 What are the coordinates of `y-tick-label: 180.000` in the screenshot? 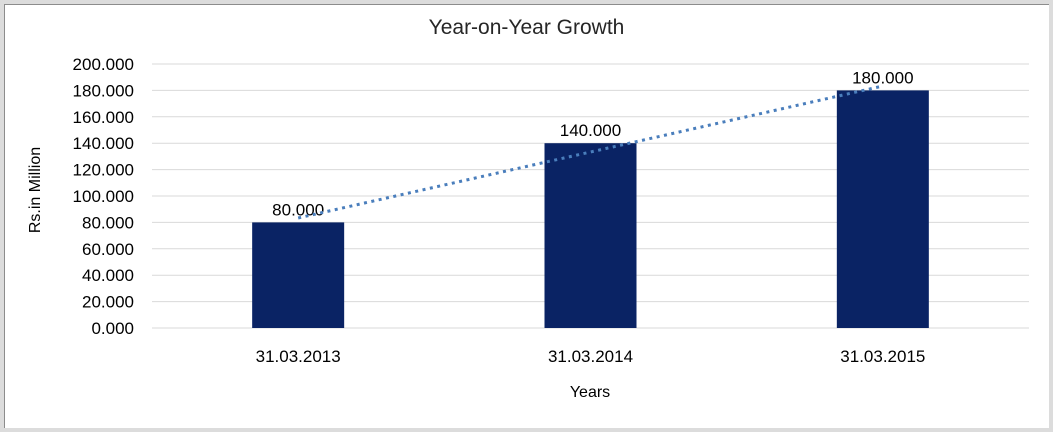 It's located at (103, 90).